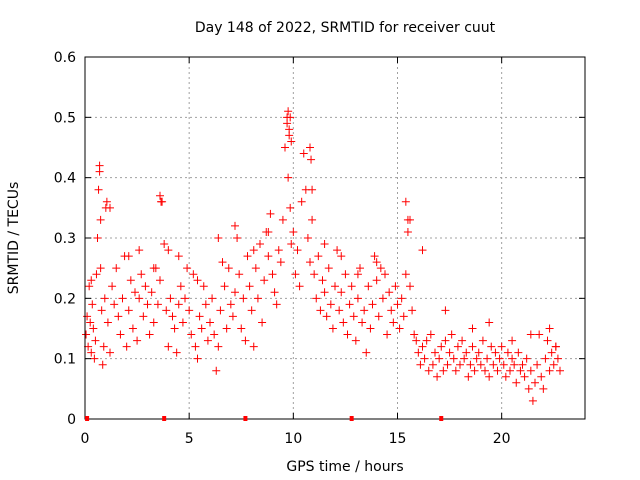 The image size is (640, 480). Describe the element at coordinates (65, 118) in the screenshot. I see `y-tick-label: 0.5` at that location.